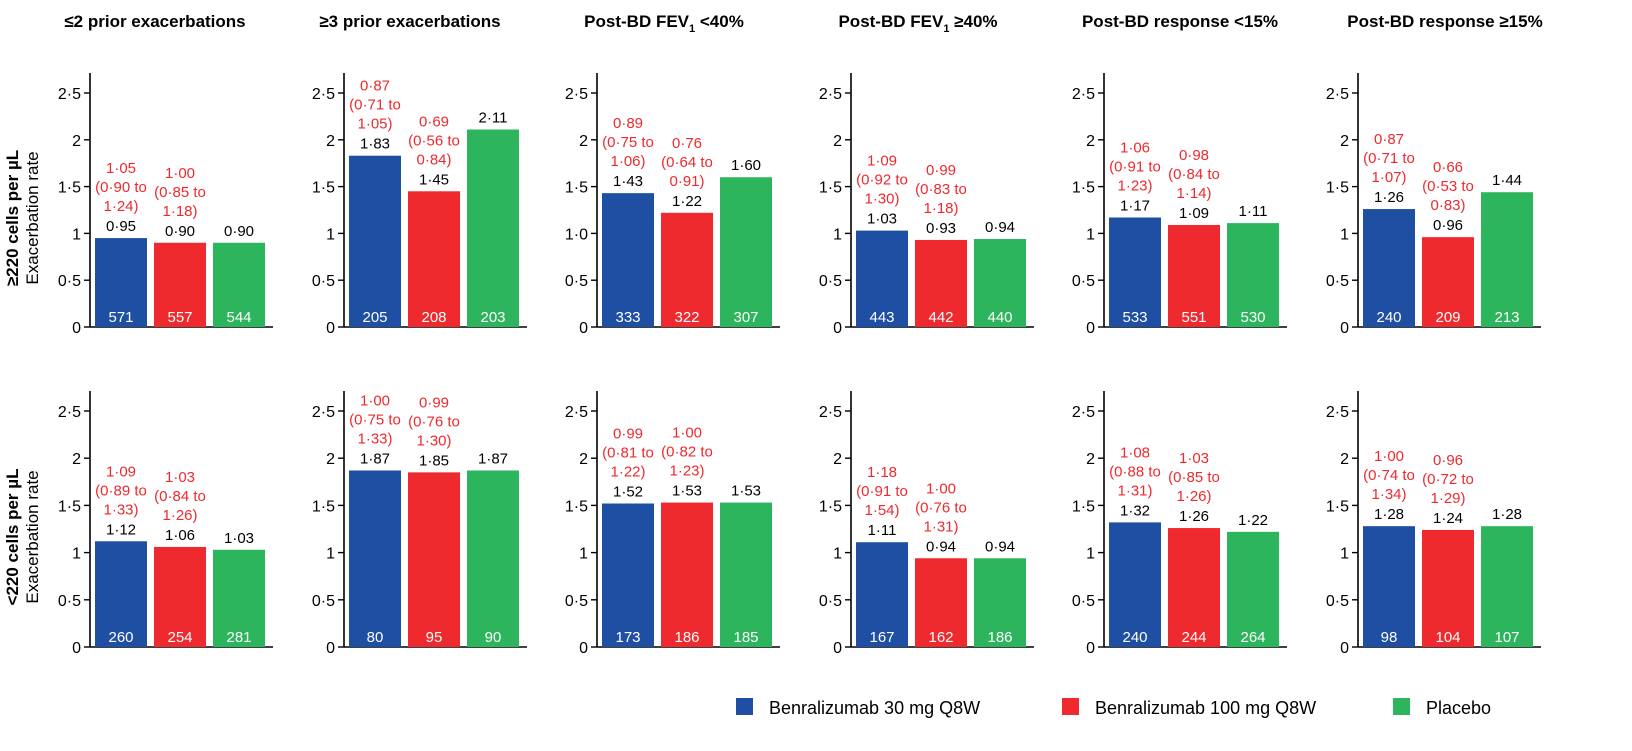 Image resolution: width=1632 pixels, height=751 pixels. Describe the element at coordinates (434, 179) in the screenshot. I see `bar-value-label: 1·45` at that location.